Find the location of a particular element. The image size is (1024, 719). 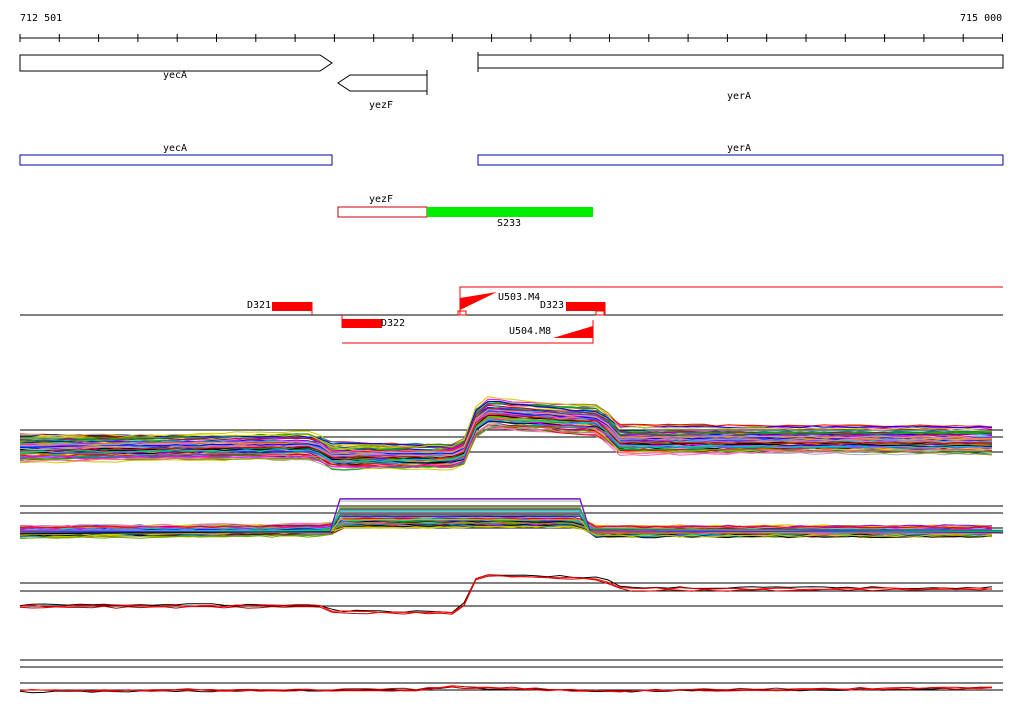

annotation-label-yecA: yecA is located at coordinates (175, 148).